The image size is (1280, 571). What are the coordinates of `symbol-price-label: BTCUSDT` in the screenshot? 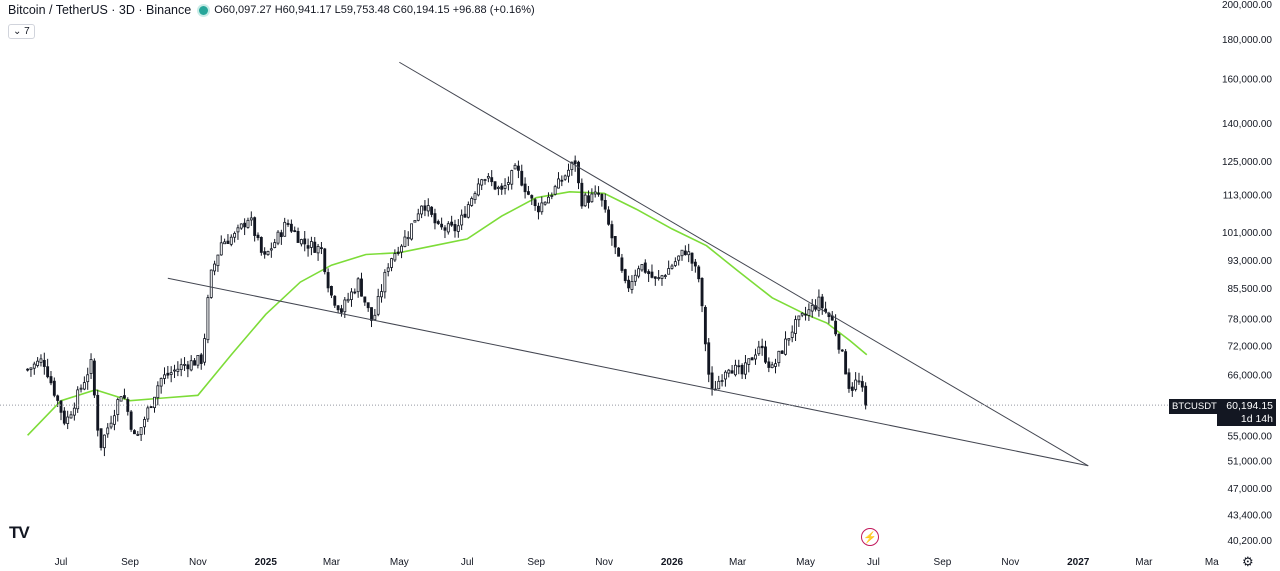 It's located at (1194, 406).